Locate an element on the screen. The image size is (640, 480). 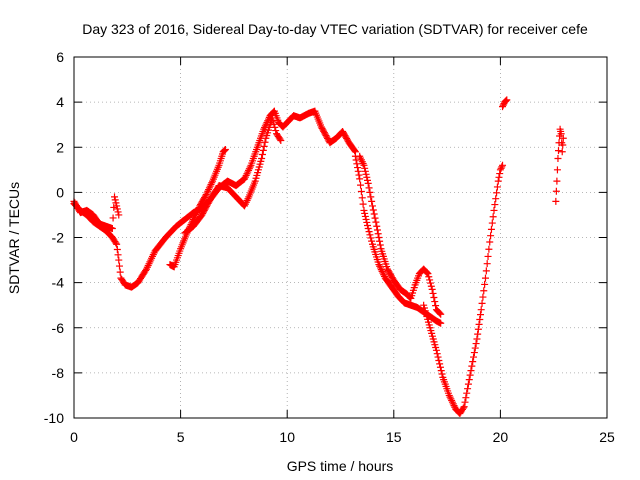
x-tick-label: 15 is located at coordinates (394, 437).